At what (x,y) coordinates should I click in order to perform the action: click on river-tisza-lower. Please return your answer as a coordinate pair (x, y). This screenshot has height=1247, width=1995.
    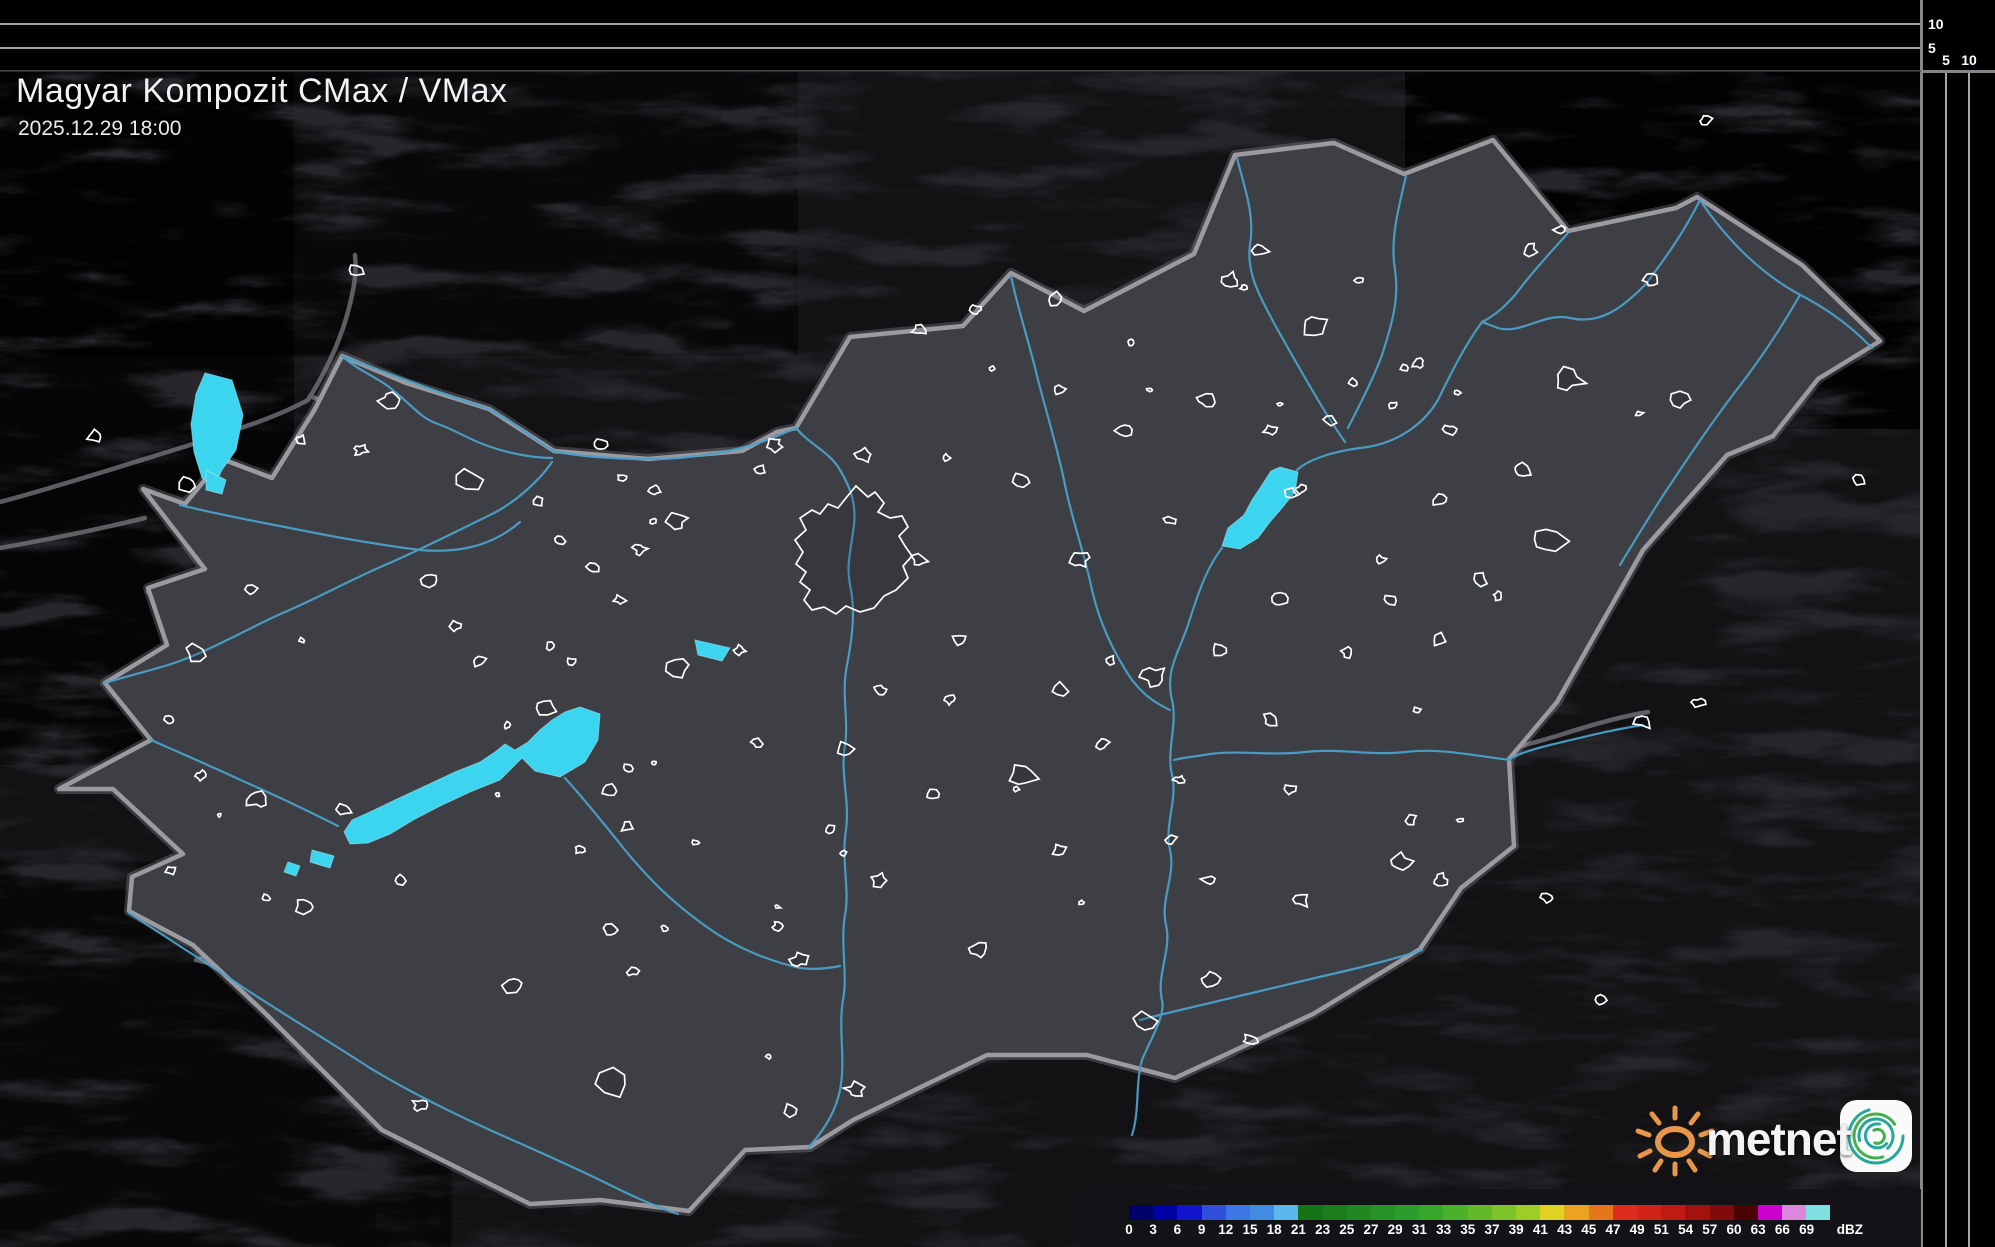
    Looking at the image, I should click on (1177, 841).